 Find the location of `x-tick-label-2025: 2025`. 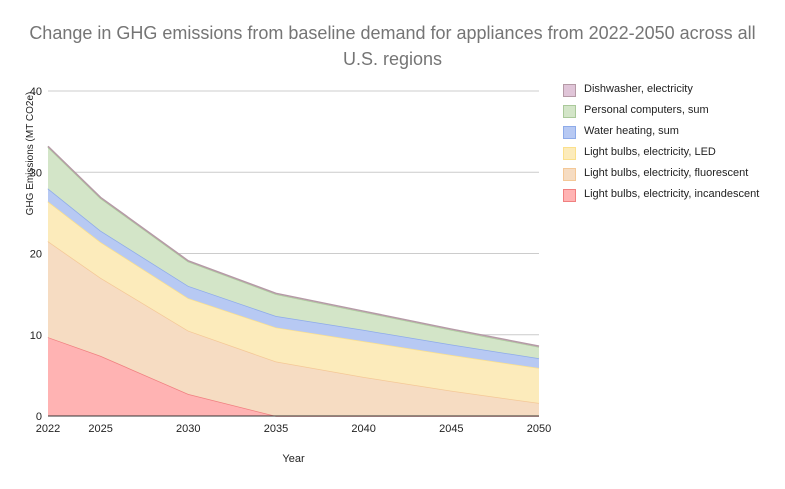

x-tick-label-2025: 2025 is located at coordinates (100, 429).